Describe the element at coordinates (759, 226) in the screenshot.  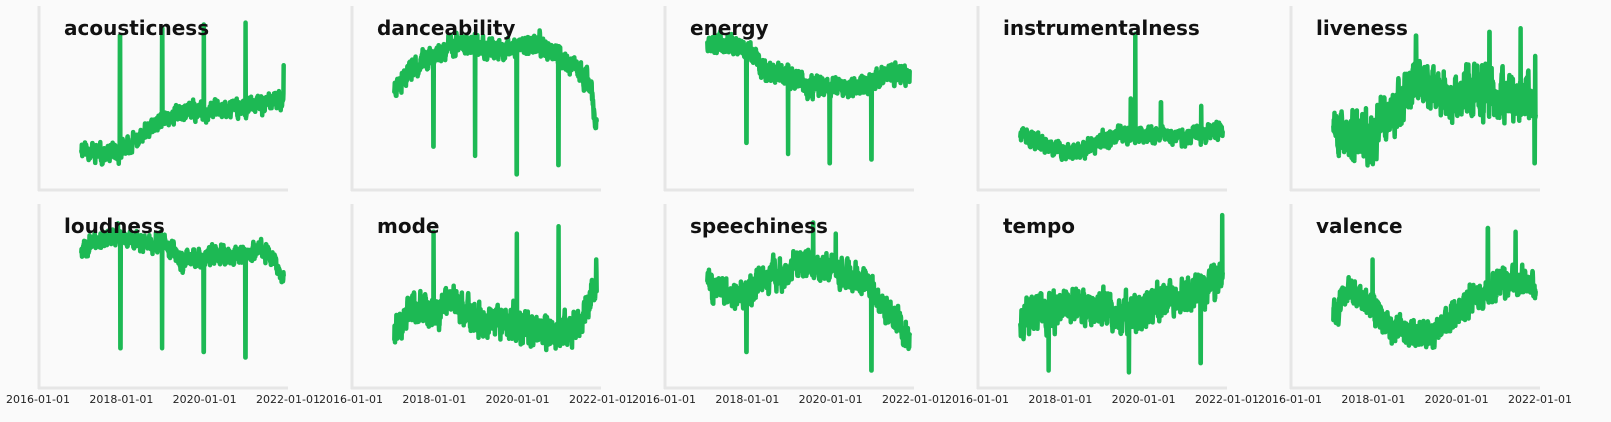
I see `panel-title: speechiness` at that location.